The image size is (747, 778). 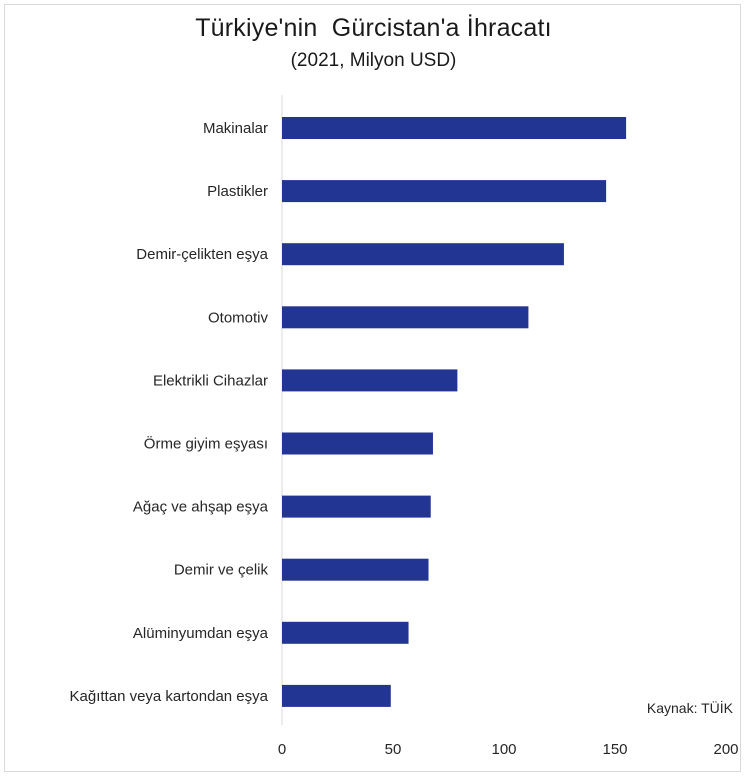 What do you see at coordinates (201, 633) in the screenshot?
I see `category-label-9: Alüminyumdan eşya` at bounding box center [201, 633].